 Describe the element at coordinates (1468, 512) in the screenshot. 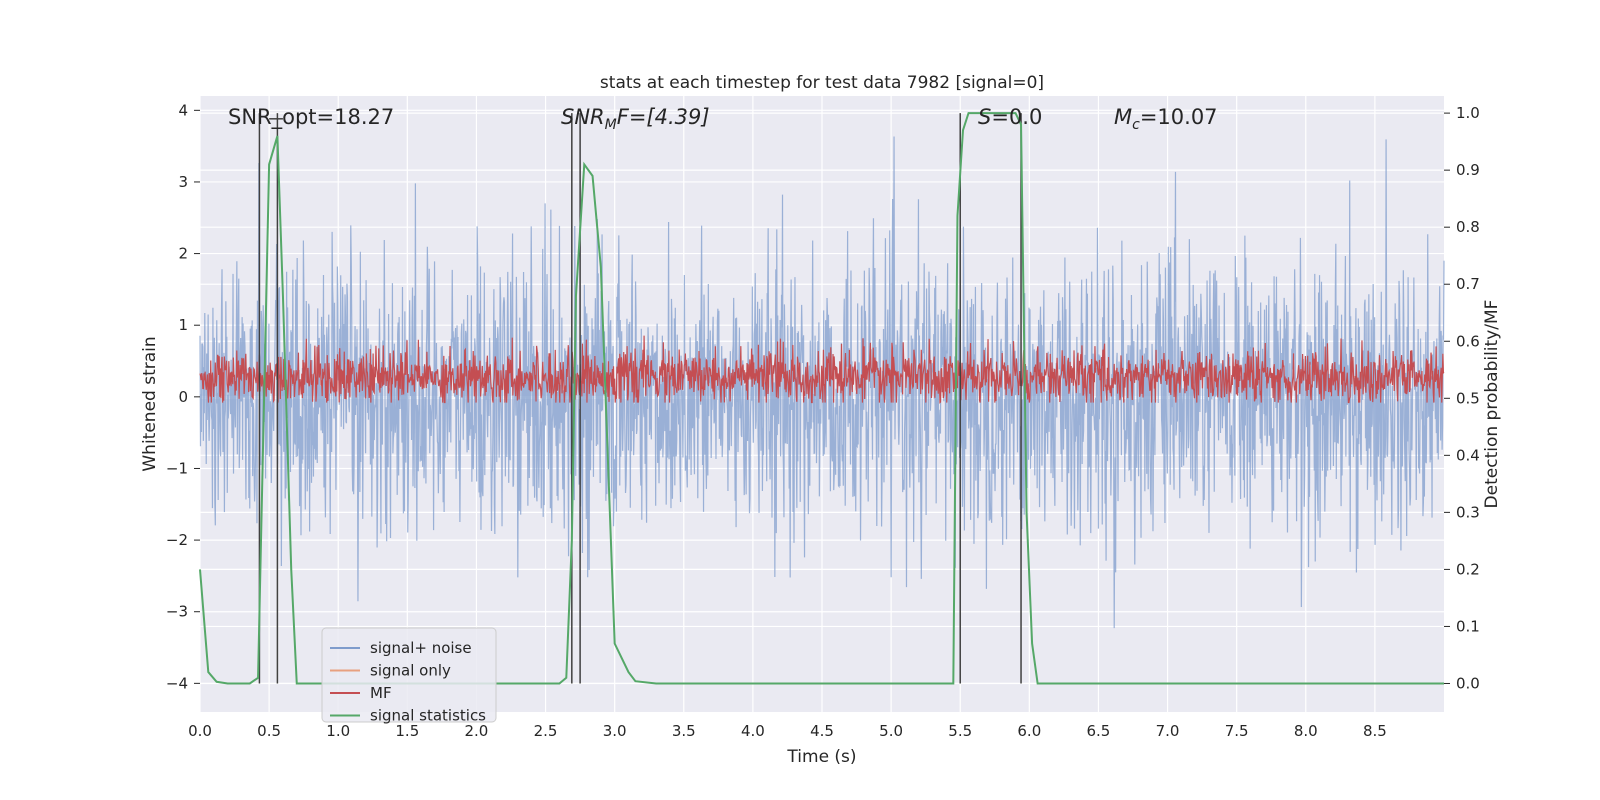

I see `right-y-tick-label: 0.3` at that location.